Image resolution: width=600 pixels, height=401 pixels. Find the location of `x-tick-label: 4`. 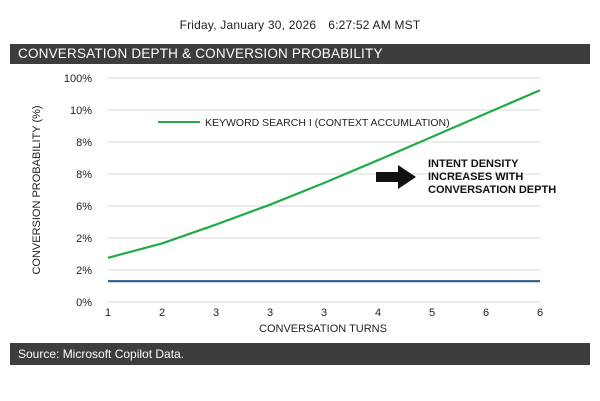

x-tick-label: 4 is located at coordinates (378, 313).